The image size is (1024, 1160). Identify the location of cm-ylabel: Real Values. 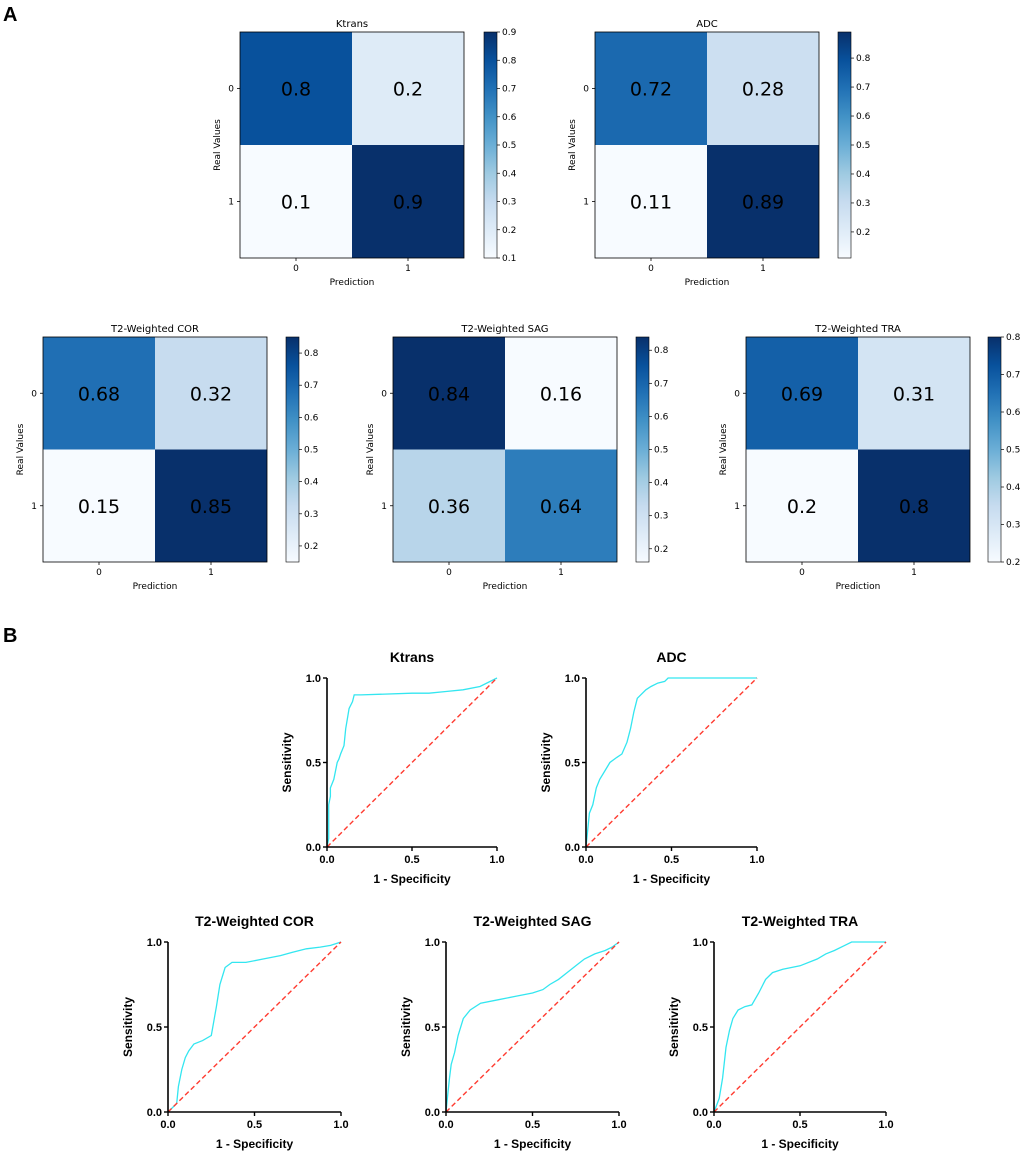
(724, 449).